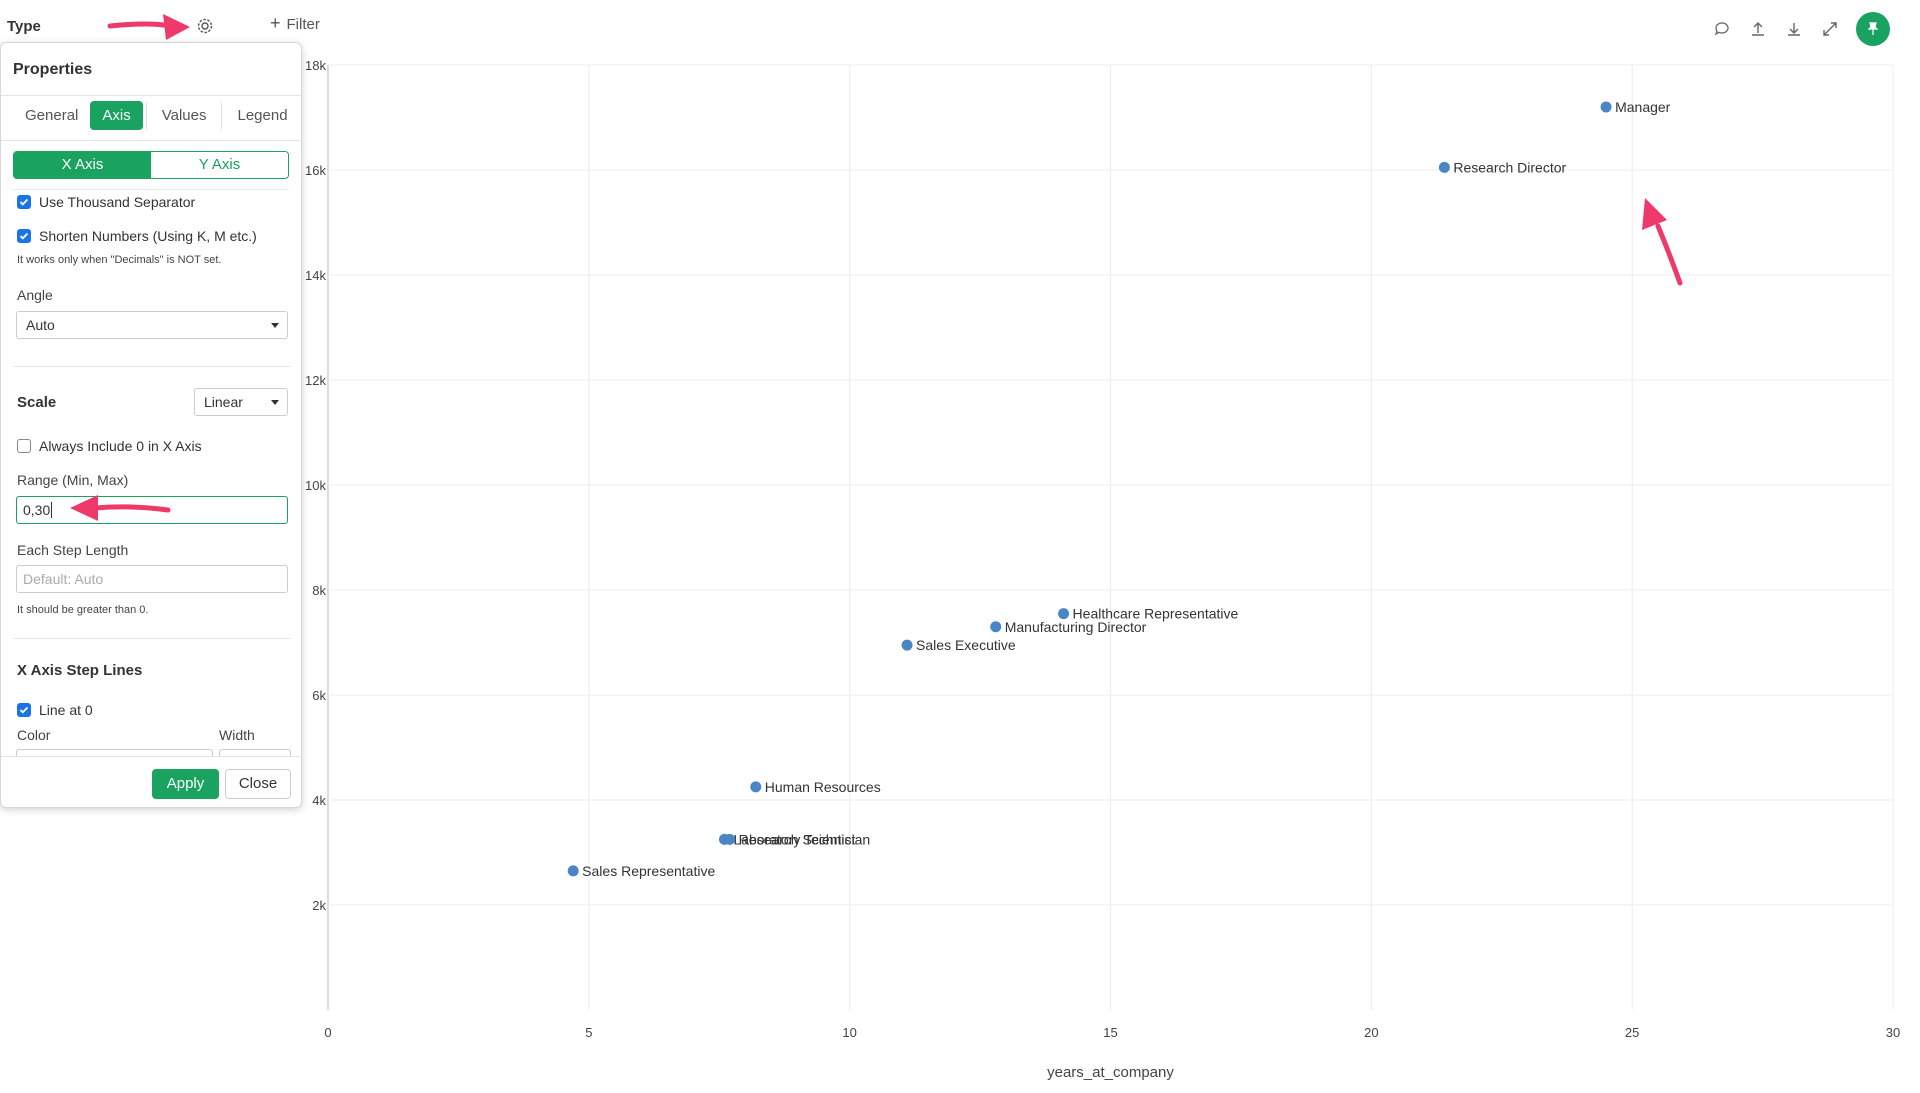 This screenshot has height=1093, width=1920. Describe the element at coordinates (117, 202) in the screenshot. I see `use-thousand-separator-label: Use Thousand Separator` at that location.